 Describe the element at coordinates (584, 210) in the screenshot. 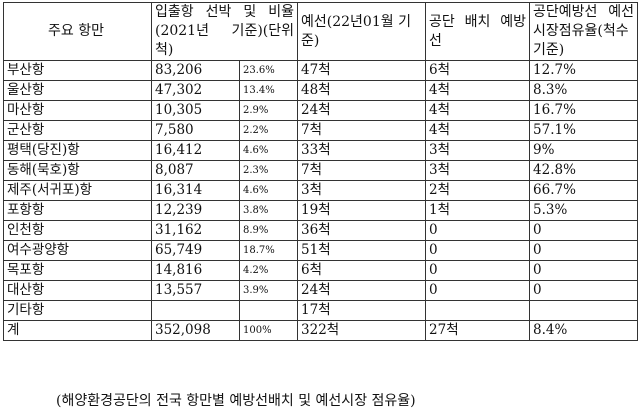

I see `cell-share: 5.3%` at that location.